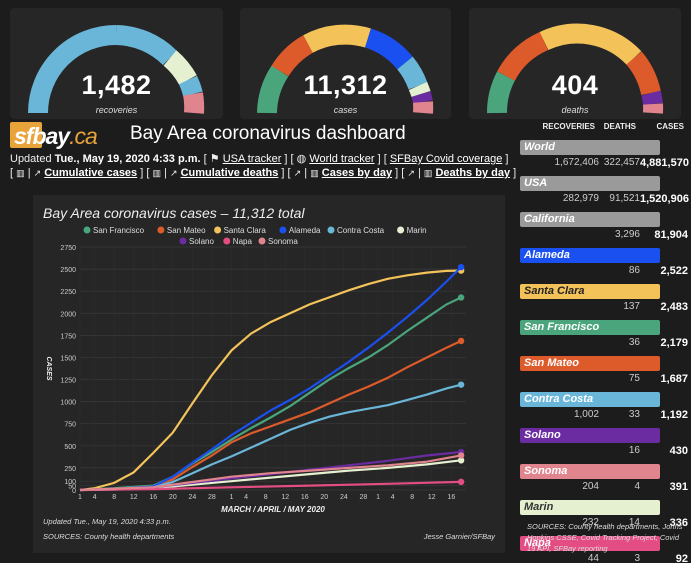 The image size is (691, 563). Describe the element at coordinates (674, 307) in the screenshot. I see `region-cases: 2,483` at that location.